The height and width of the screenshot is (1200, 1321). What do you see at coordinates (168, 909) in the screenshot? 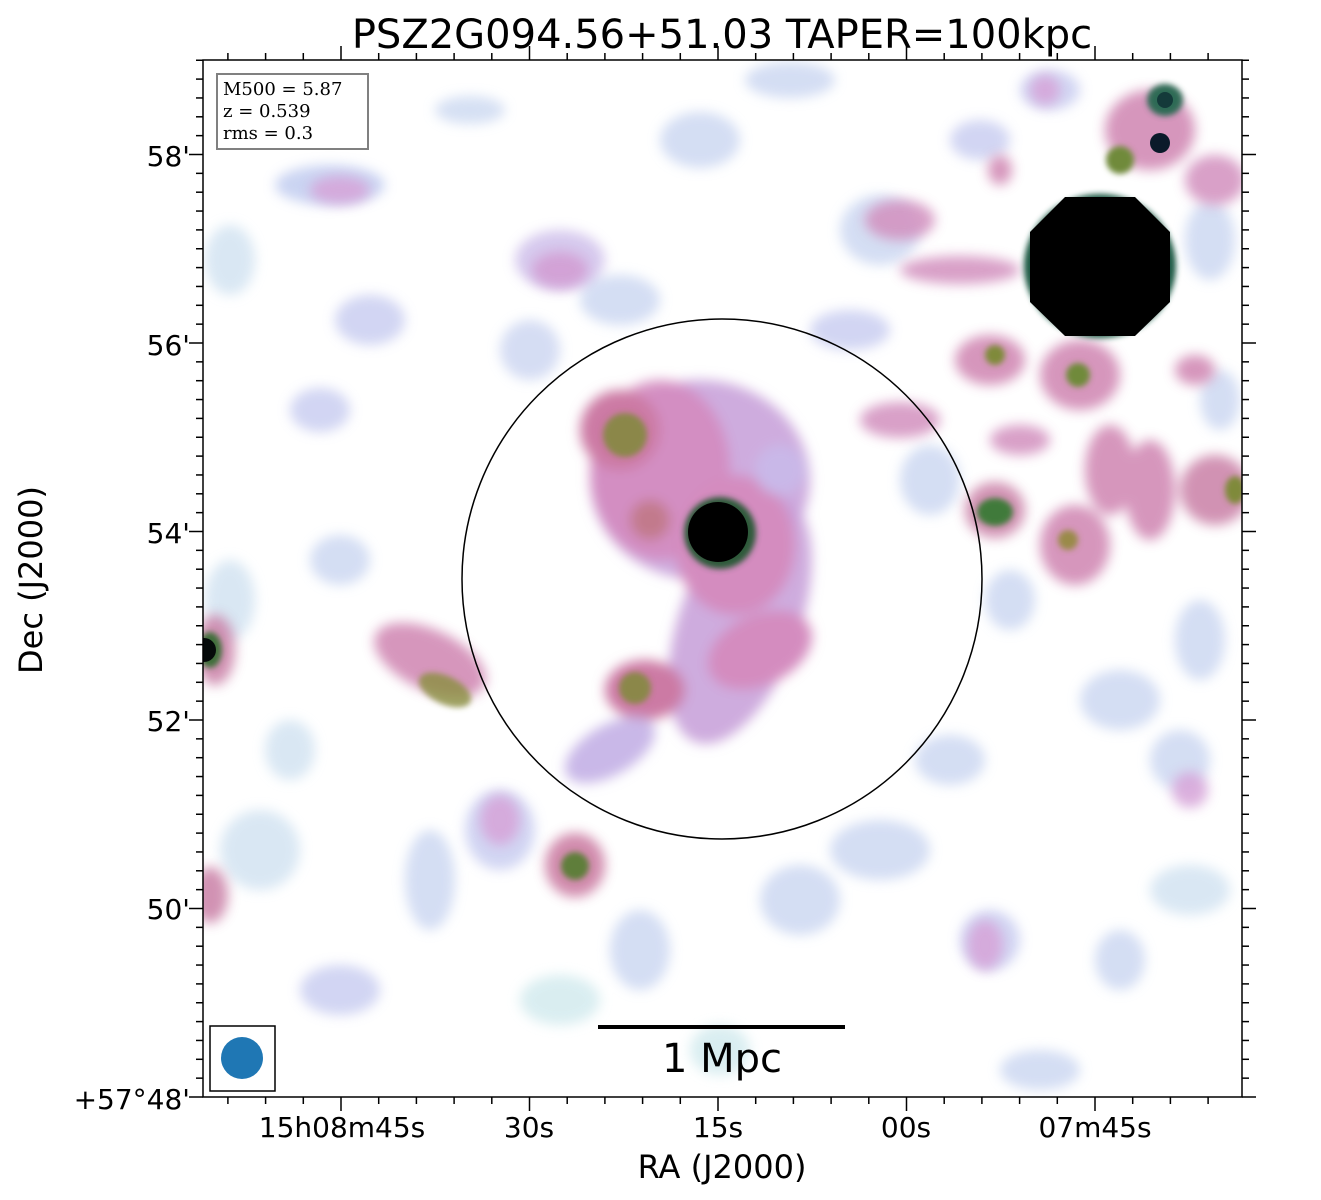
I see `y-tick-label: 50'` at bounding box center [168, 909].